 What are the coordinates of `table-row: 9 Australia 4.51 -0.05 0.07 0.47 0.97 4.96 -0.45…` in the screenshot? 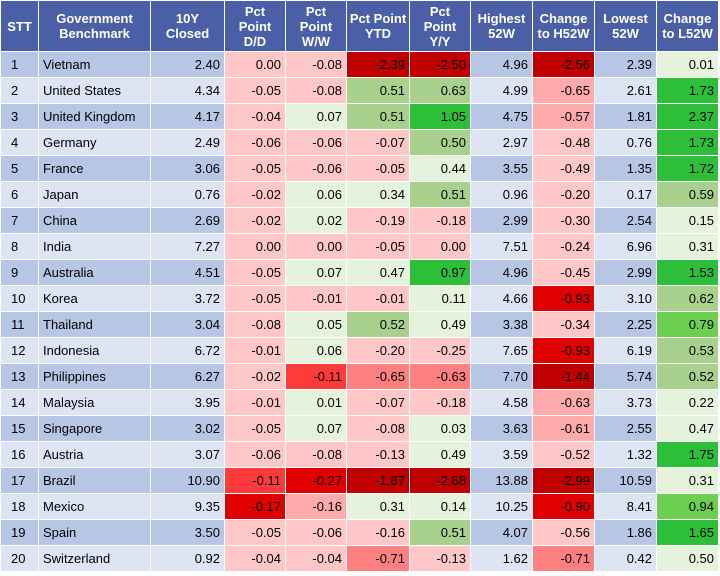 It's located at (359, 272).